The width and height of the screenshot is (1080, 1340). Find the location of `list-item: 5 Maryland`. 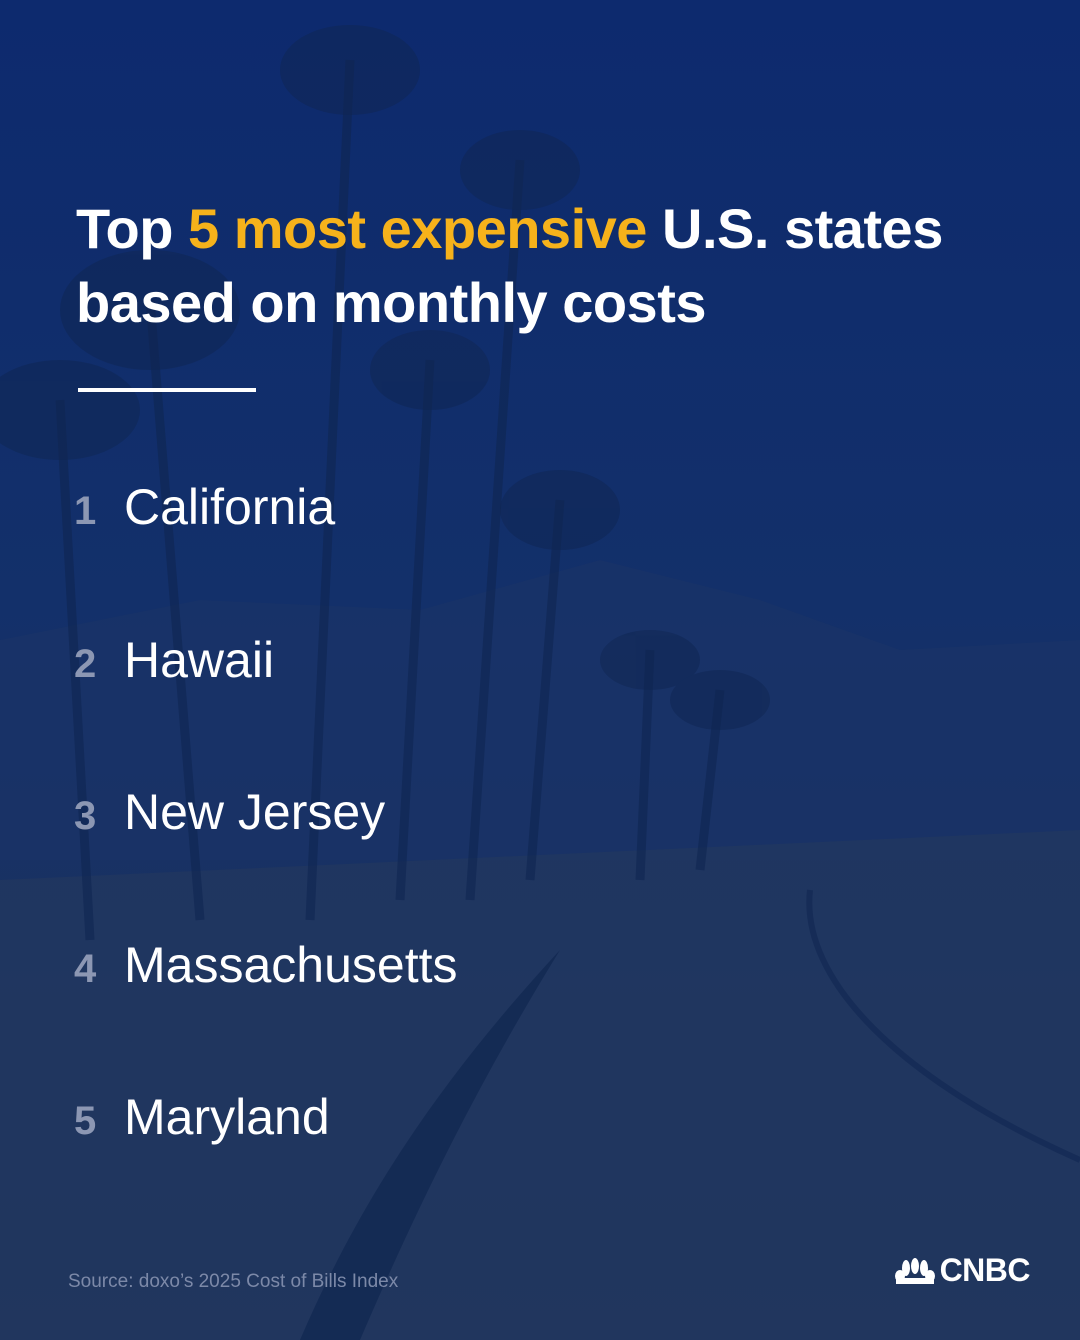

list-item: 5 Maryland is located at coordinates (202, 1118).